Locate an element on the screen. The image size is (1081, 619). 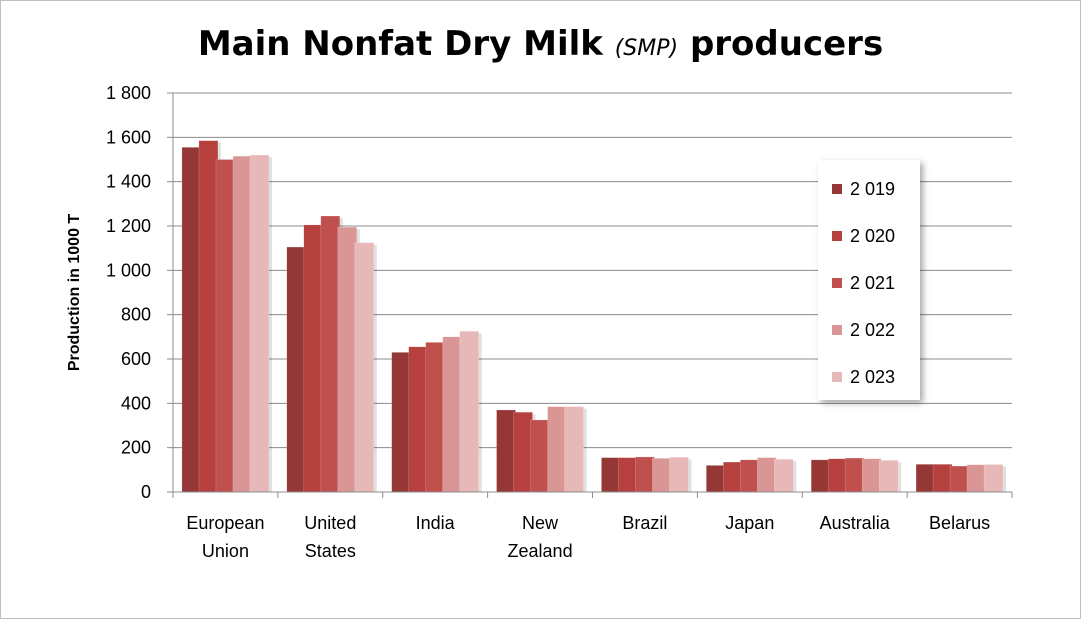
chart-title: Main Nonfat Dry Milk (SMP) producers is located at coordinates (540, 44).